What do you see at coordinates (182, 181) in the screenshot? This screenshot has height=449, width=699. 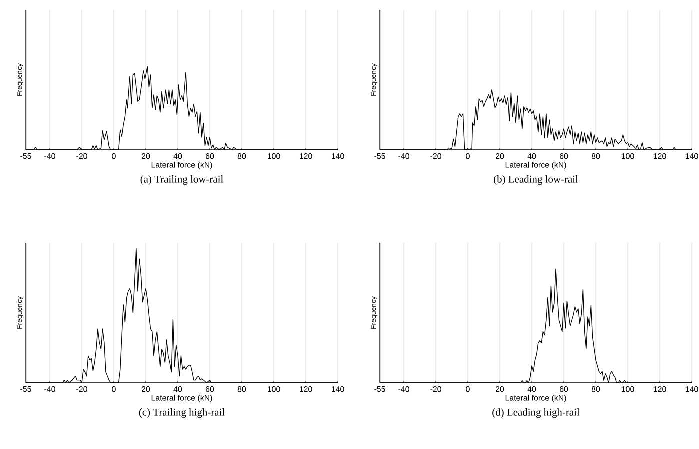 I see `text: (a) Trailing low-rail` at bounding box center [182, 181].